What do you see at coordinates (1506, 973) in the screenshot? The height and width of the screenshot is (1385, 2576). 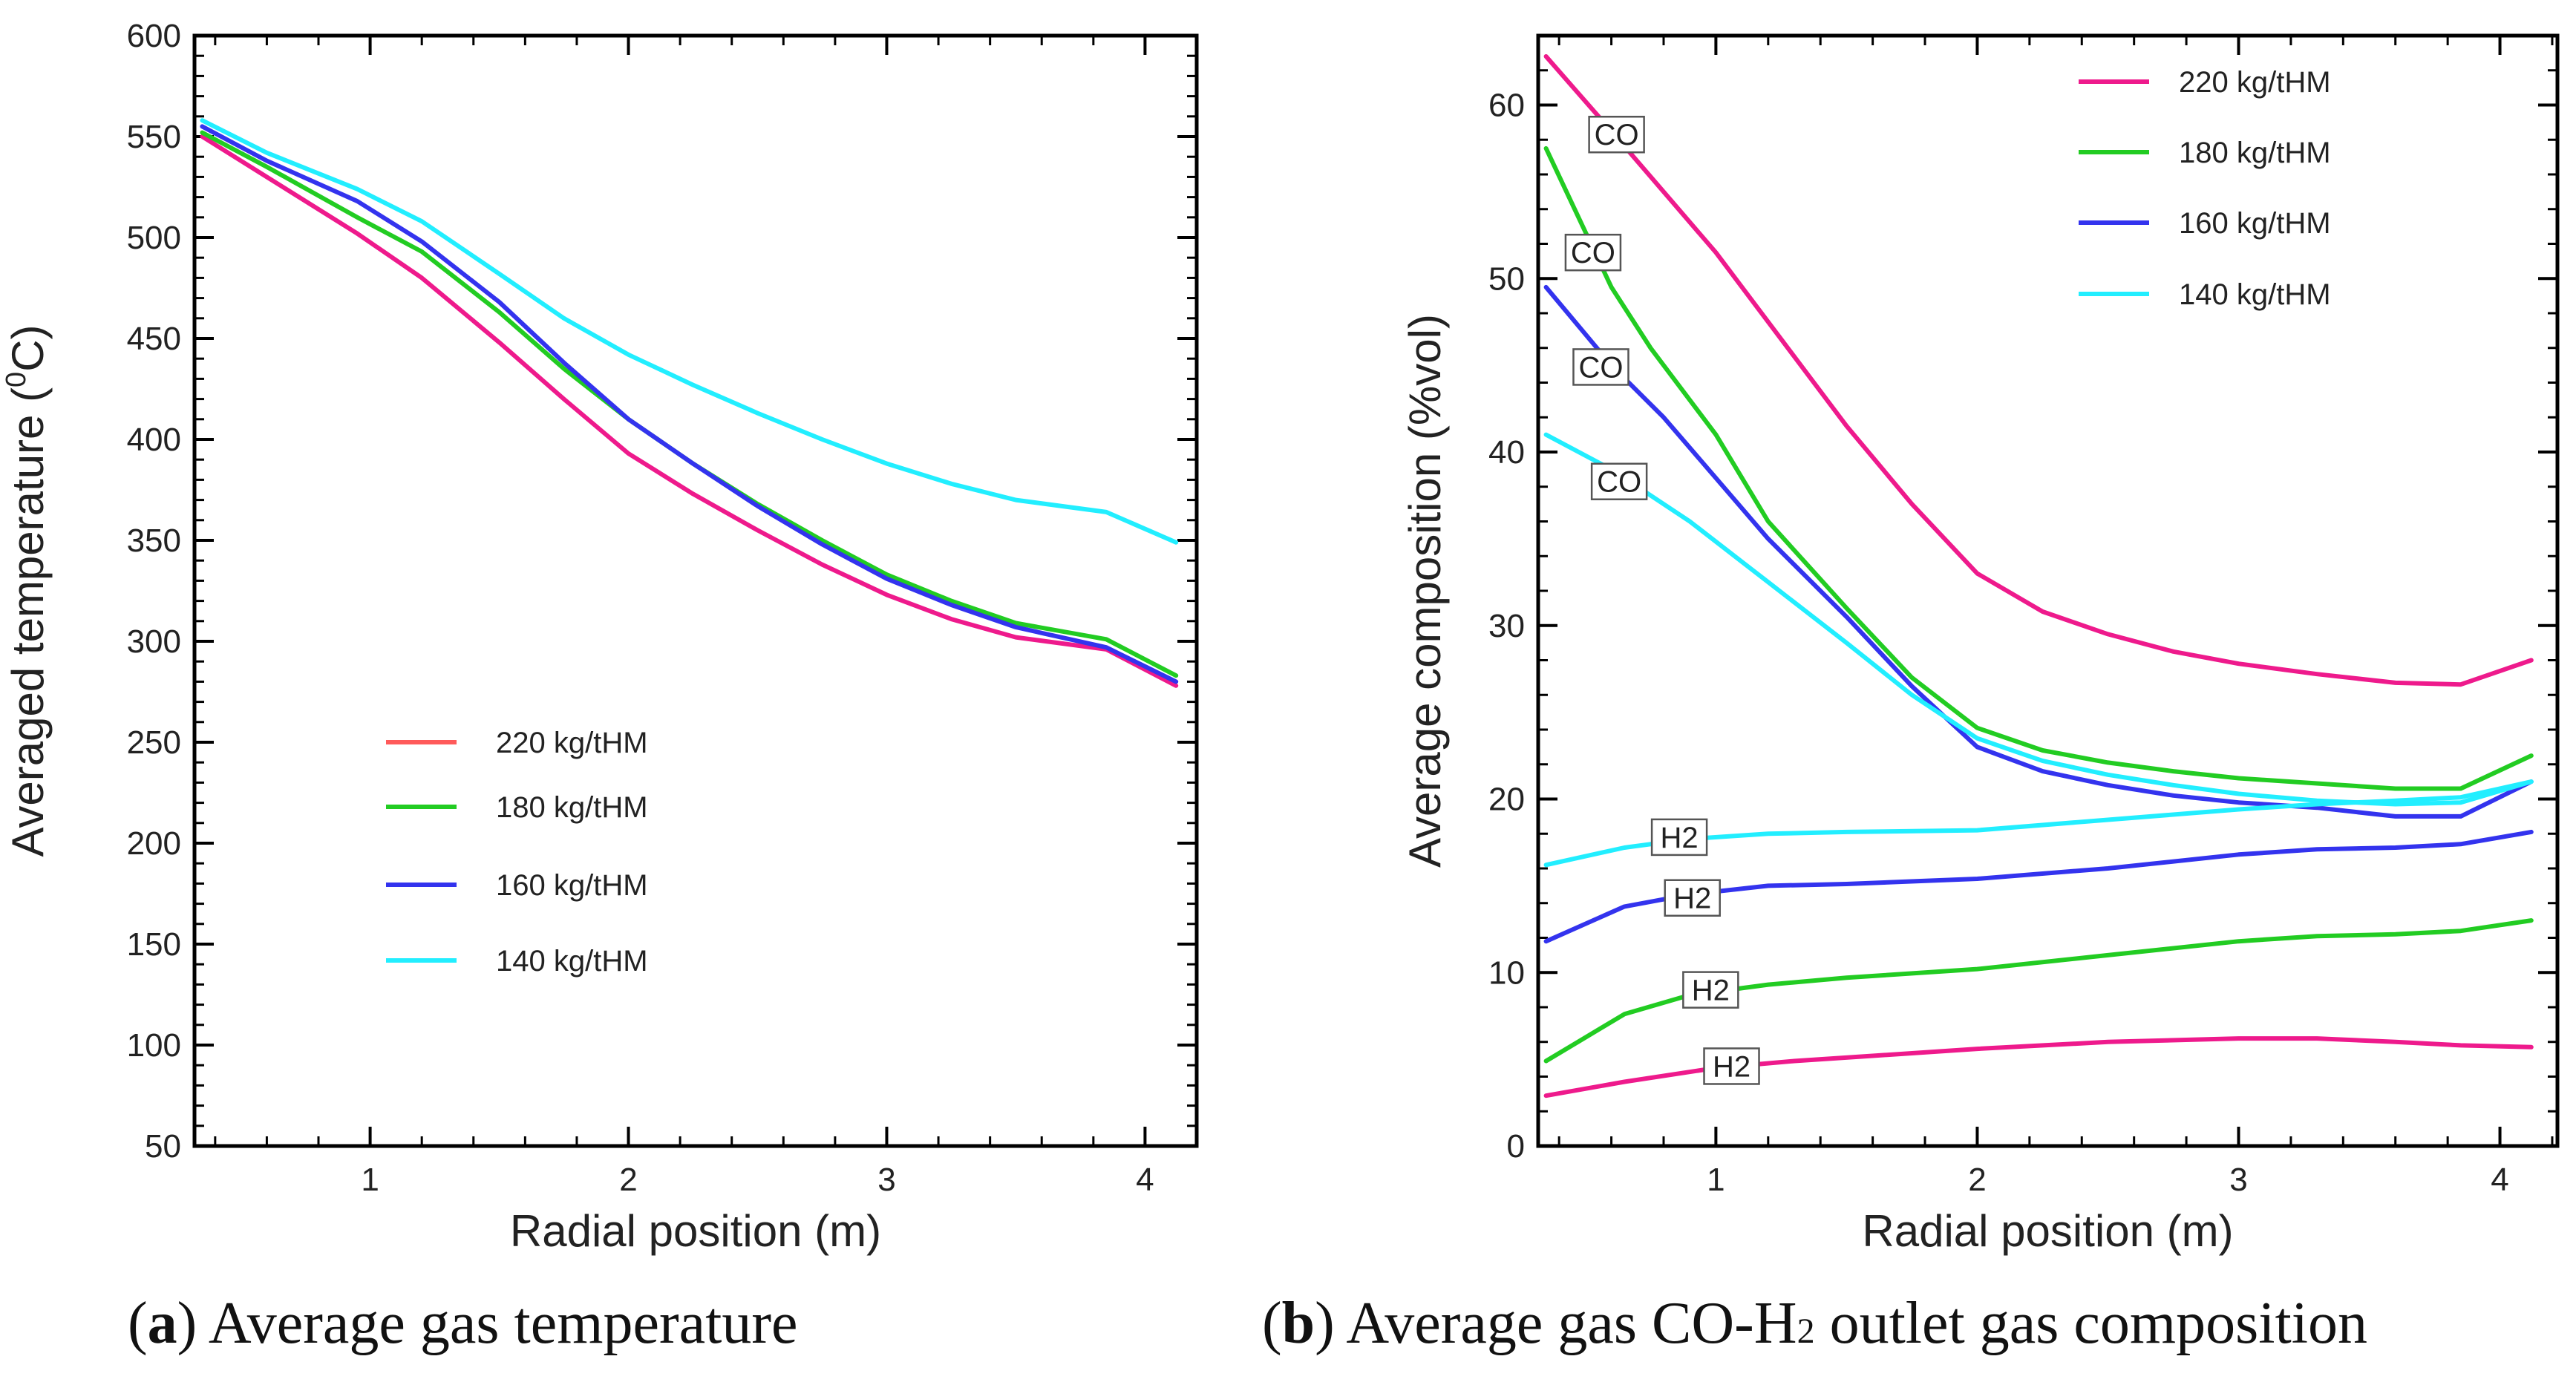 I see `y-tick-label: 10` at bounding box center [1506, 973].